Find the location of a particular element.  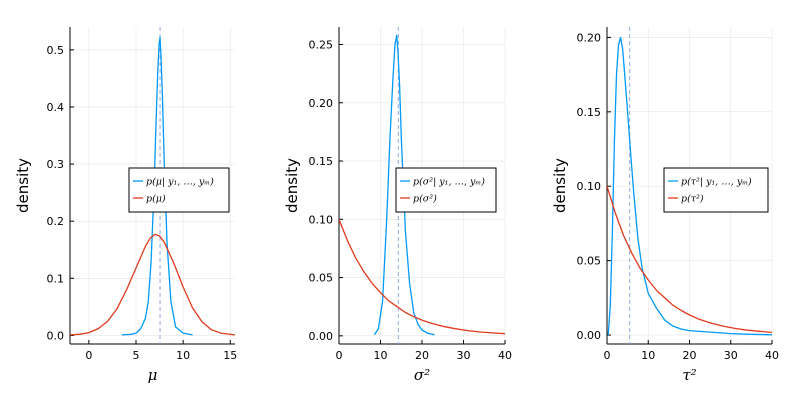

y-tick-label: 0.2 is located at coordinates (56, 221).